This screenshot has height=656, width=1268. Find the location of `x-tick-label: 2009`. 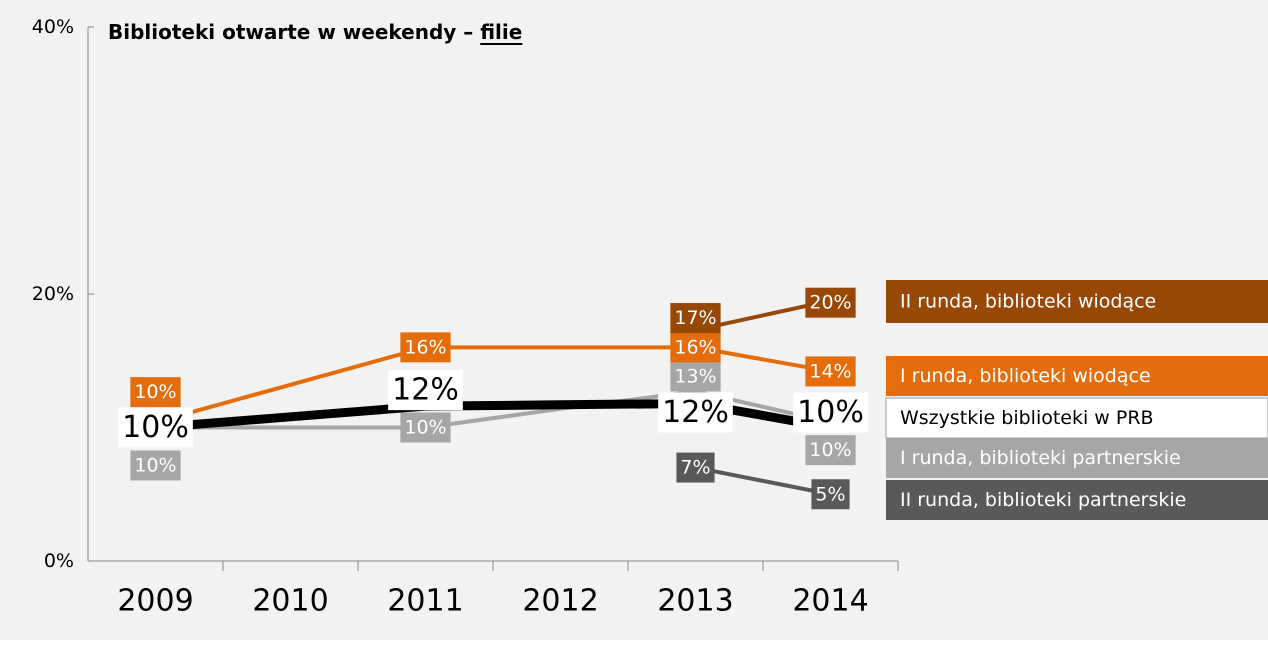

x-tick-label: 2009 is located at coordinates (155, 601).